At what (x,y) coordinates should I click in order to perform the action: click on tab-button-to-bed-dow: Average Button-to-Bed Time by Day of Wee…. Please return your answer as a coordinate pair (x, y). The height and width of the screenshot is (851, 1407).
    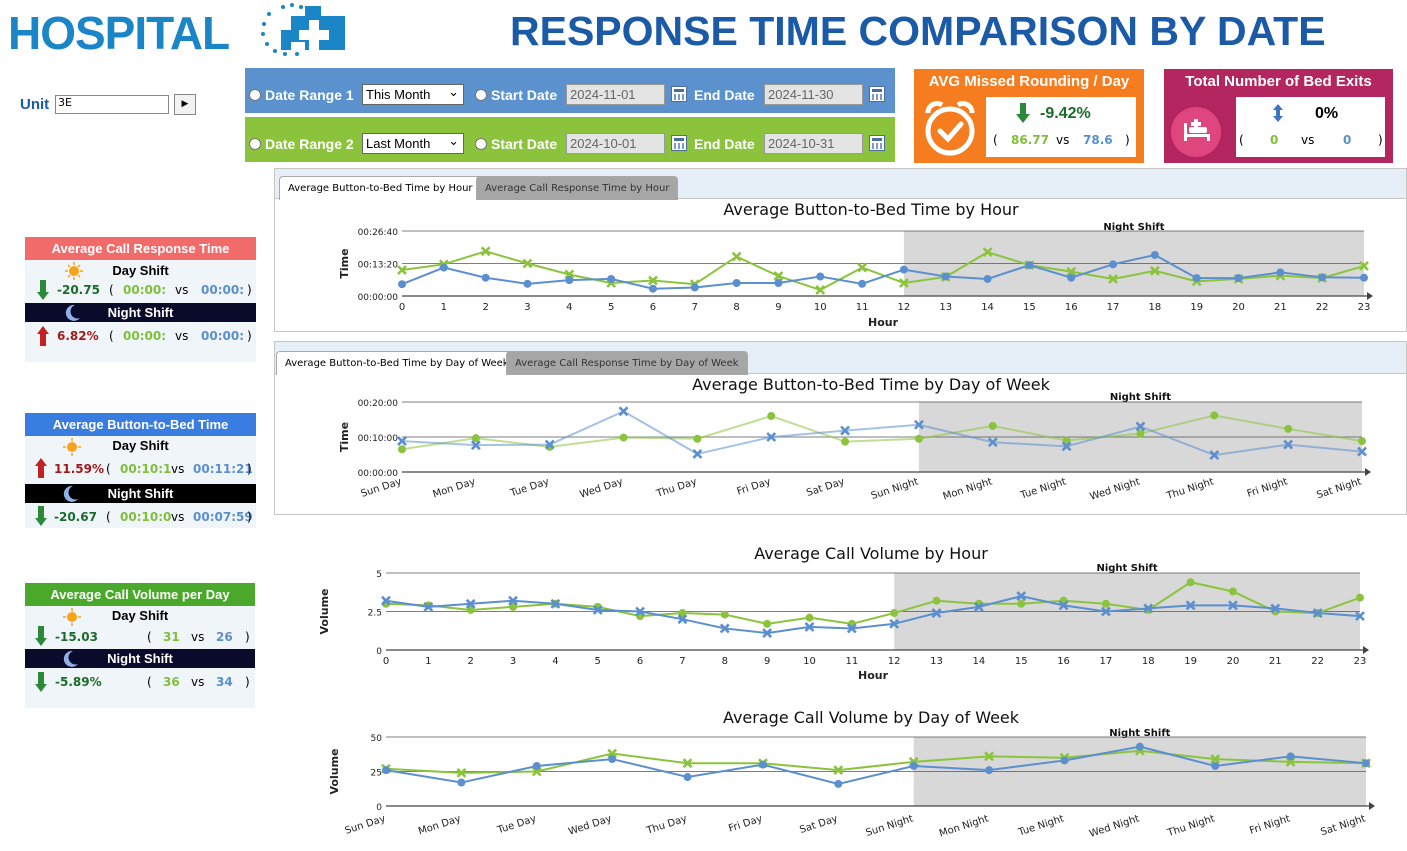
    Looking at the image, I should click on (397, 363).